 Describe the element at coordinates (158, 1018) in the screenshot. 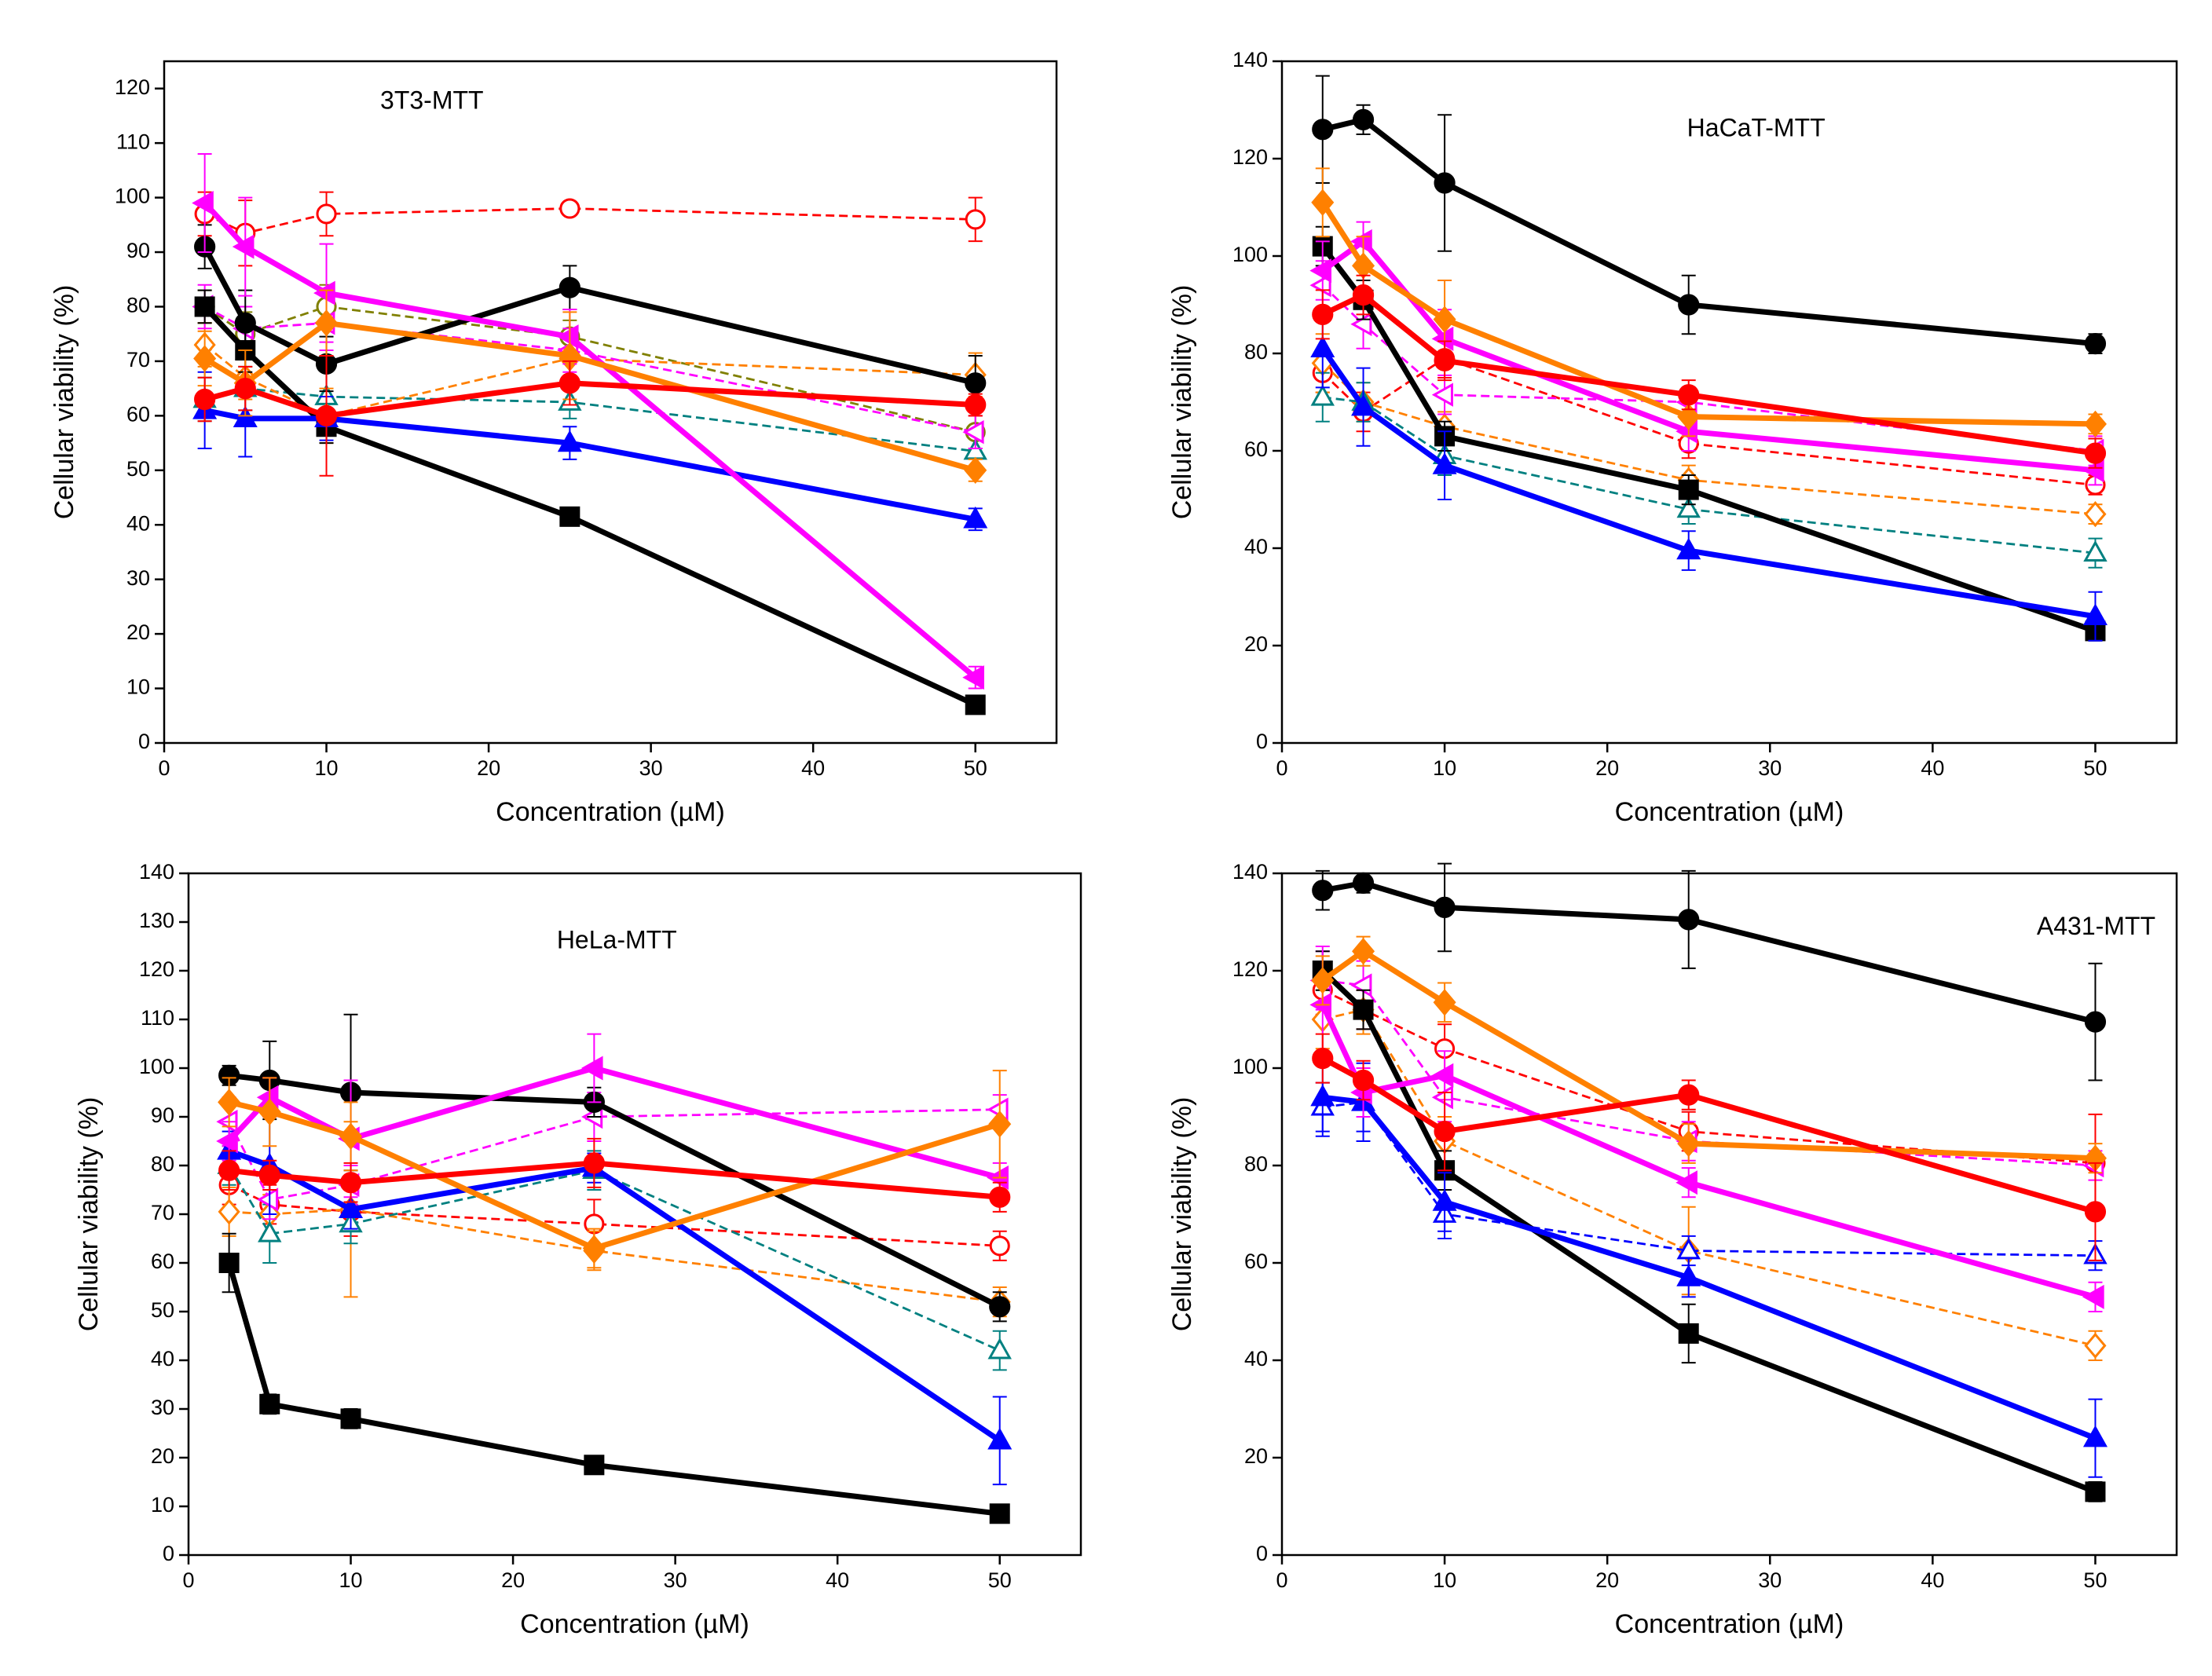

I see `y-tick-label: 110` at that location.